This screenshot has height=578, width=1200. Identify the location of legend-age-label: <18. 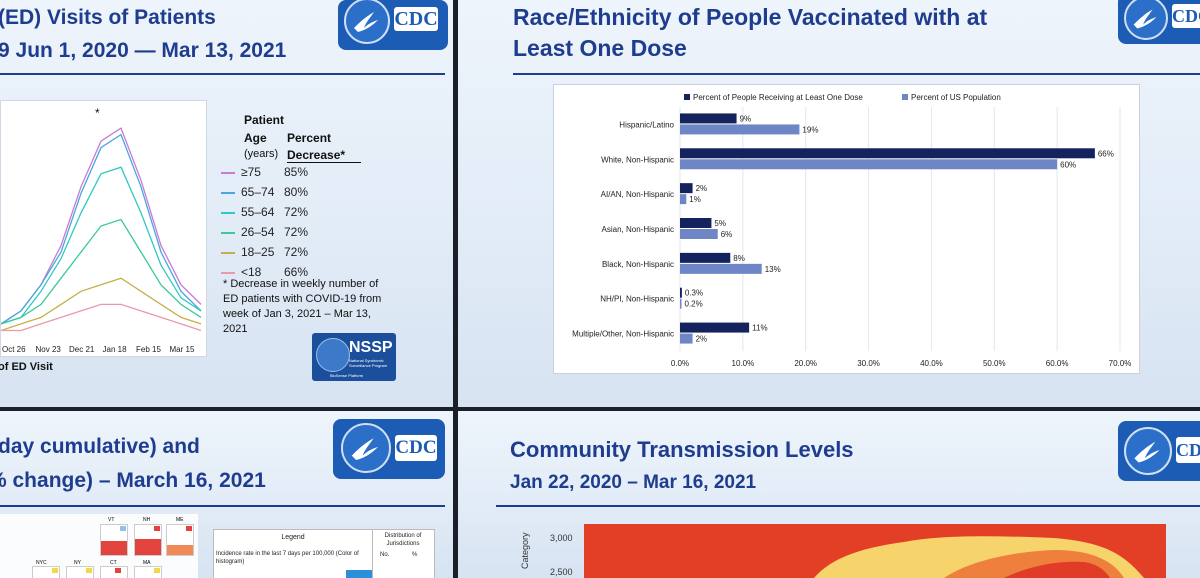
(251, 272).